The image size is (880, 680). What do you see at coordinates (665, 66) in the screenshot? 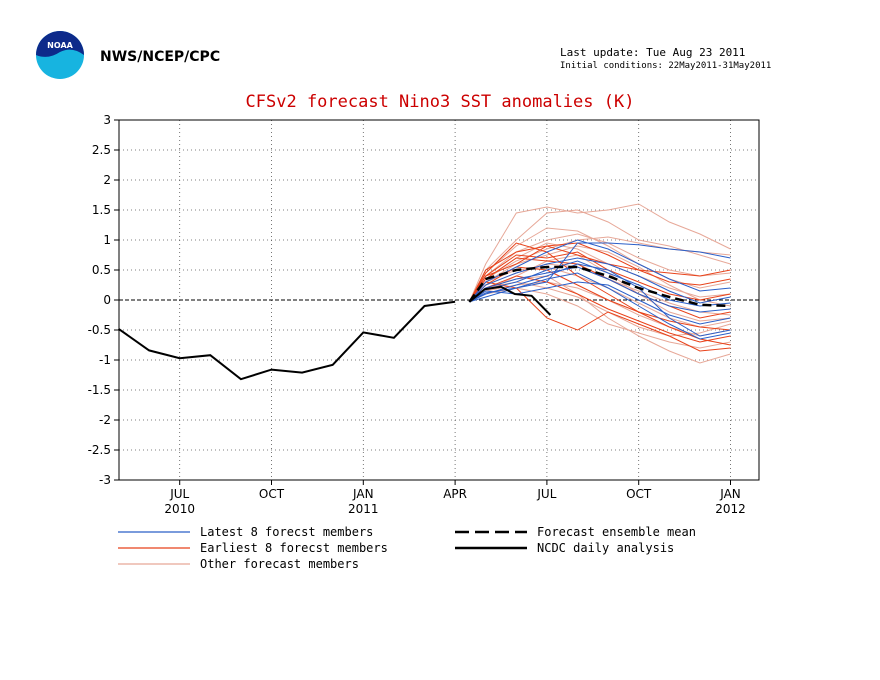
I see `initial-conditions: Initial conditions: 22May2011-31May2011` at bounding box center [665, 66].